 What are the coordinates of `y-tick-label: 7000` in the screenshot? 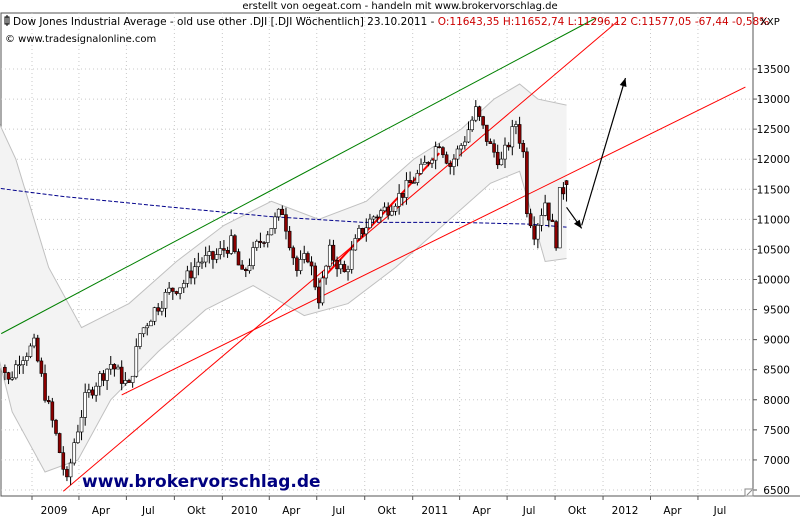 It's located at (776, 461).